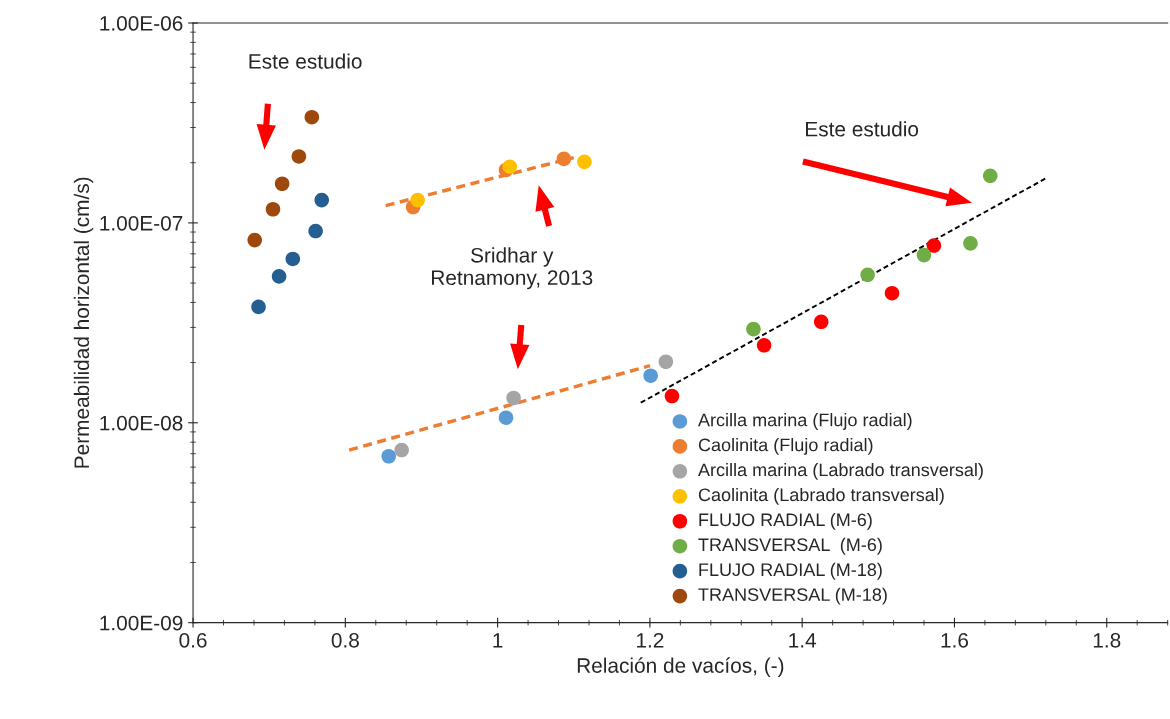  What do you see at coordinates (141, 423) in the screenshot?
I see `y-tick-label: 1.00E-08` at bounding box center [141, 423].